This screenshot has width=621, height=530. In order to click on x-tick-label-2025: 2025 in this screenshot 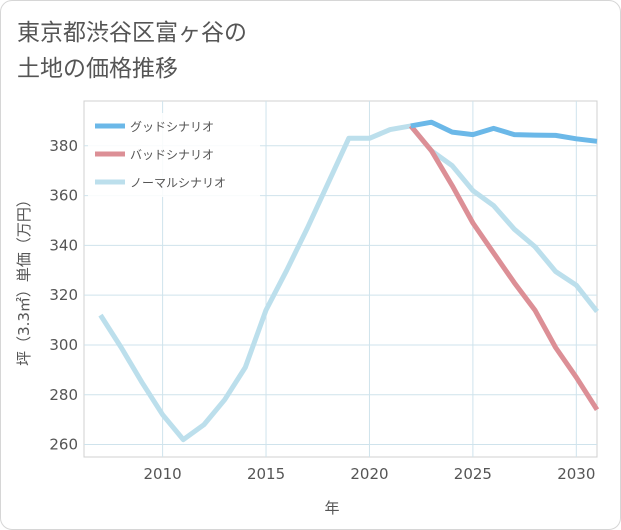, I will do `click(473, 474)`.